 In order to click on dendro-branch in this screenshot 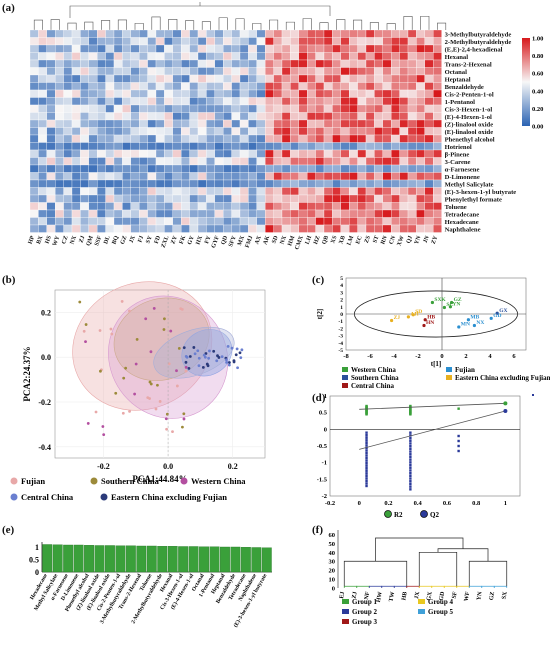, I will do `click(425, 586)`.